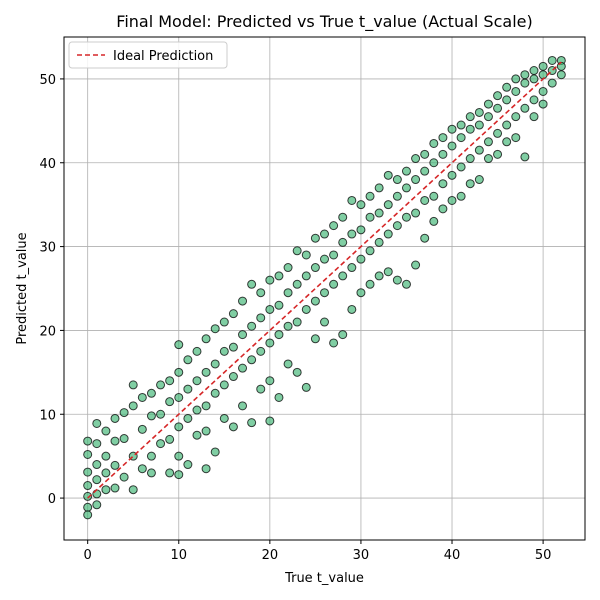 The width and height of the screenshot is (600, 600). I want to click on y-tick-label: 40, so click(47, 164).